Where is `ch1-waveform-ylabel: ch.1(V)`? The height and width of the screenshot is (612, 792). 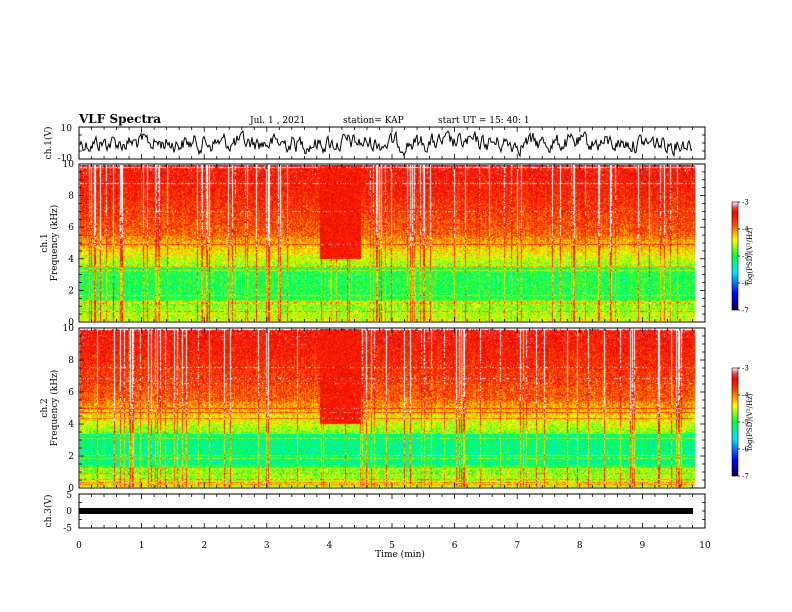 ch1-waveform-ylabel: ch.1(V) is located at coordinates (48, 143).